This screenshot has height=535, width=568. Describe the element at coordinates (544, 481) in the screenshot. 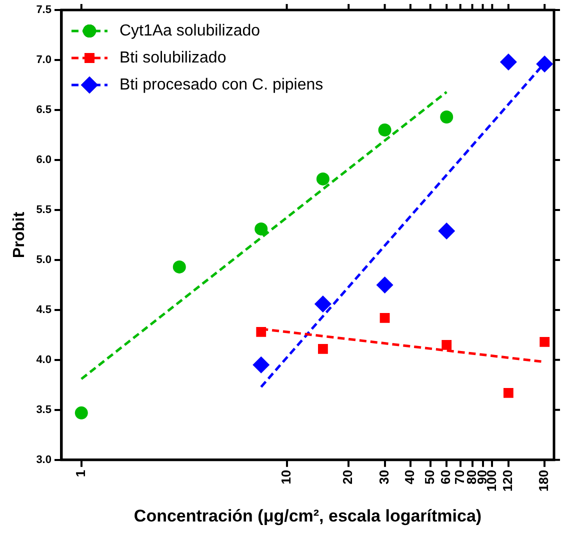

I see `x-tick-label: 180` at that location.